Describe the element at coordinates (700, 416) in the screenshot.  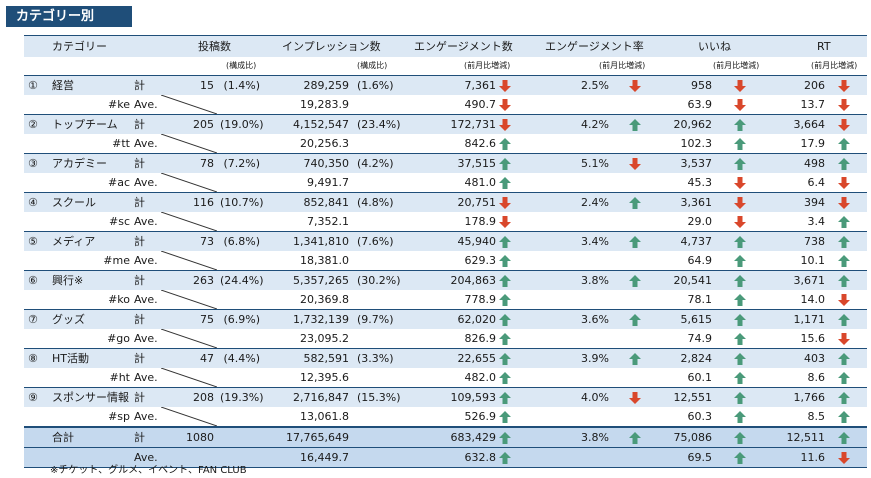
I see `average-likes: 60.3` at that location.